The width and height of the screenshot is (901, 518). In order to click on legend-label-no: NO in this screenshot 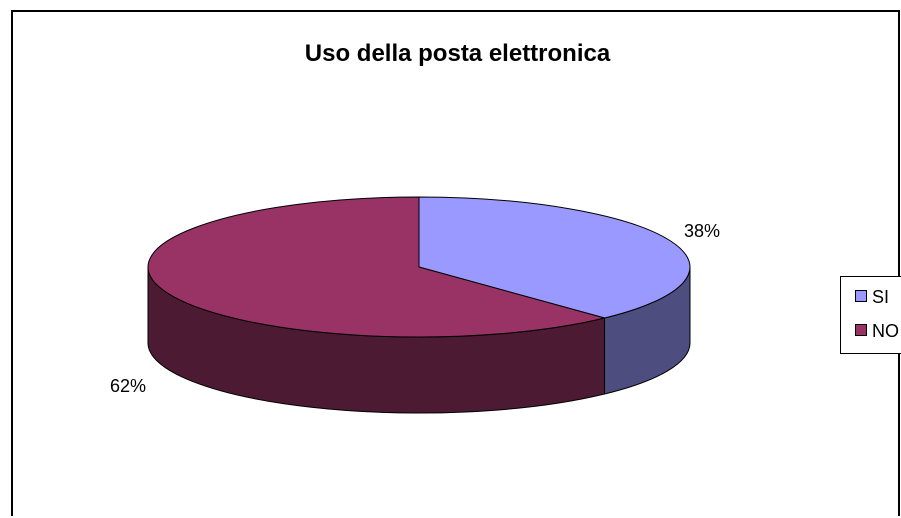, I will do `click(885, 331)`.